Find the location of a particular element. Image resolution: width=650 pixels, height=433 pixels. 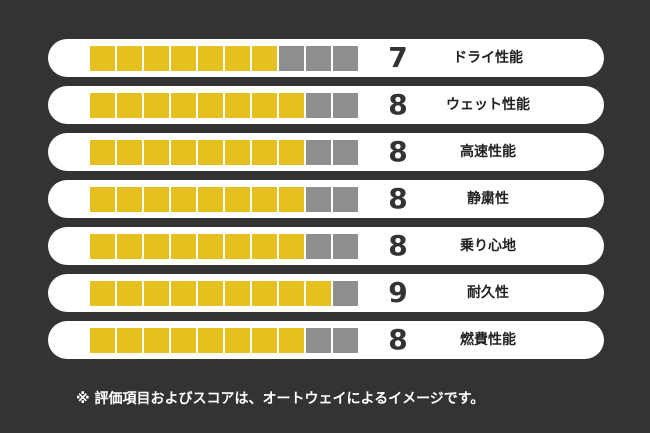

category-label: 静粛性 is located at coordinates (488, 199).